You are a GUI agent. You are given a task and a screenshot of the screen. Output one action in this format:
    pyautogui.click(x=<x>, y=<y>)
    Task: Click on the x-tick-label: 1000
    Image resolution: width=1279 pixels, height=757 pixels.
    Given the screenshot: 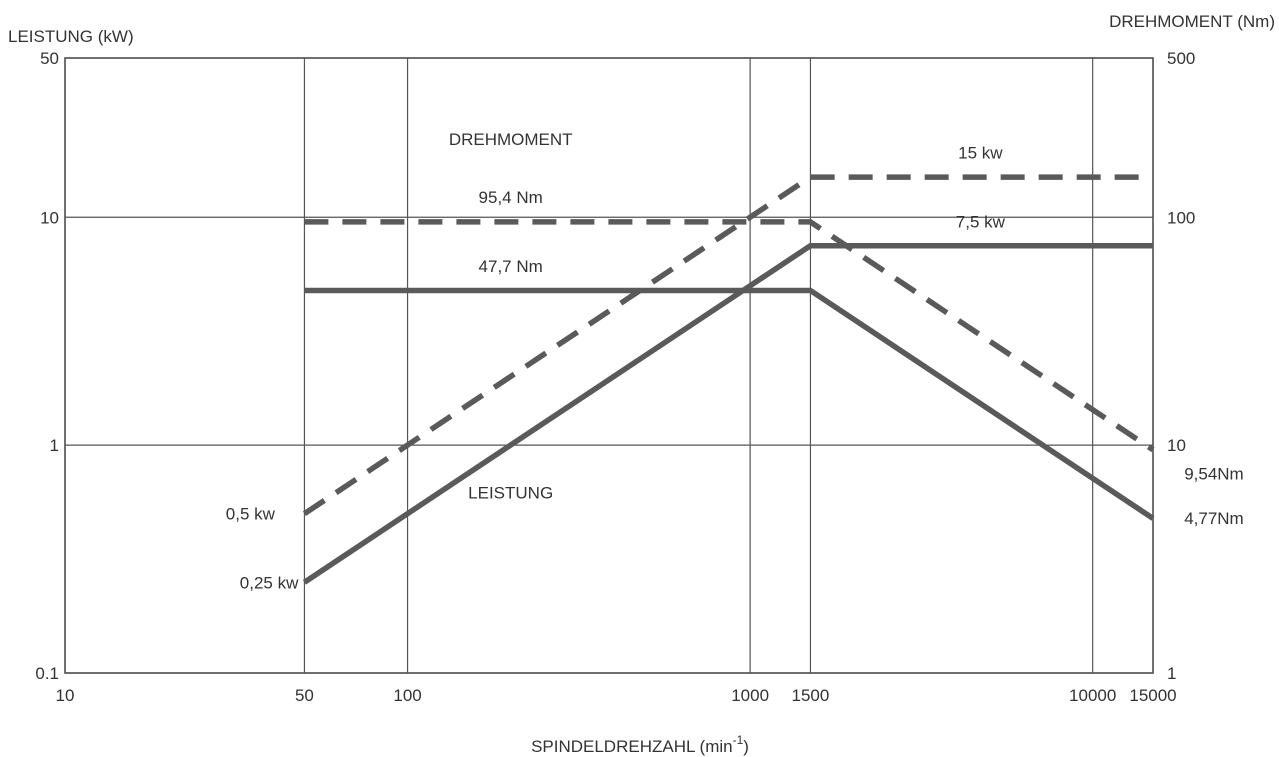 What is the action you would take?
    pyautogui.click(x=750, y=695)
    